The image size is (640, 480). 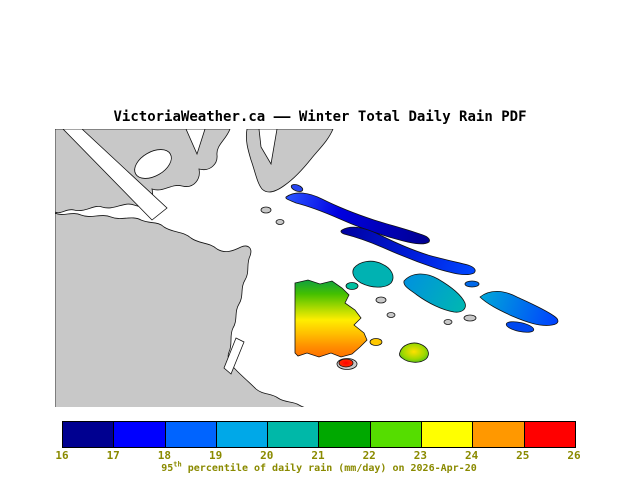 I want to click on colorbar-ticks: 16 17 18 19 20 21 22 23 24 25 26, so click(x=317, y=455).